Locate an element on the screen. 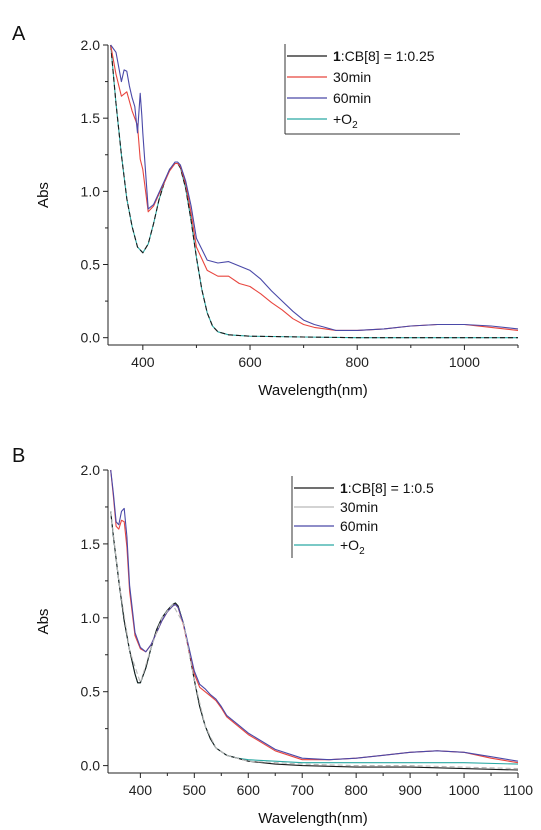 This screenshot has height=830, width=541. x-tick-label: 900 is located at coordinates (410, 790).